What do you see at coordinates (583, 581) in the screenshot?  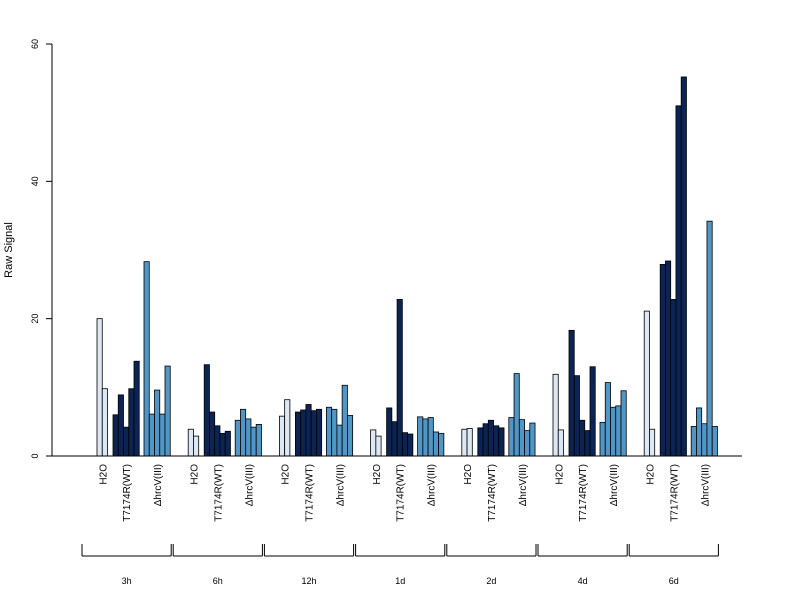 I see `timepoint-label: 4d` at bounding box center [583, 581].